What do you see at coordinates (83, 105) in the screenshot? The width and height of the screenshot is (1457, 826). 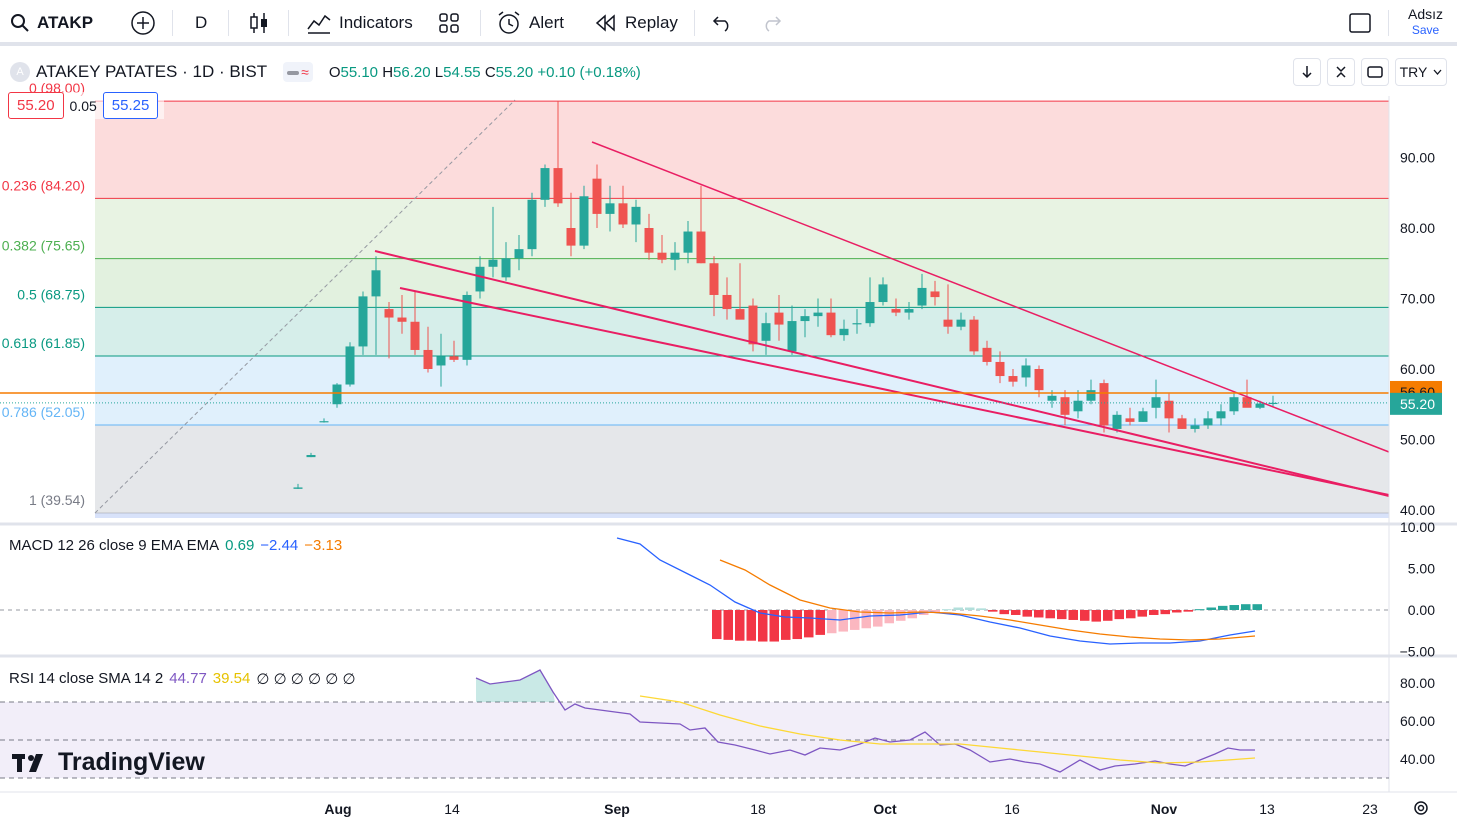 I see `spread-value: 0.05` at bounding box center [83, 105].